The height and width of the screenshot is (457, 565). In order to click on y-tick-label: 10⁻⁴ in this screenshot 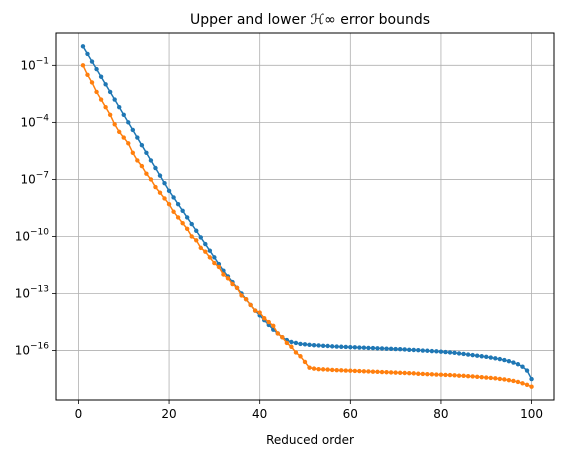, I will do `click(34, 121)`.